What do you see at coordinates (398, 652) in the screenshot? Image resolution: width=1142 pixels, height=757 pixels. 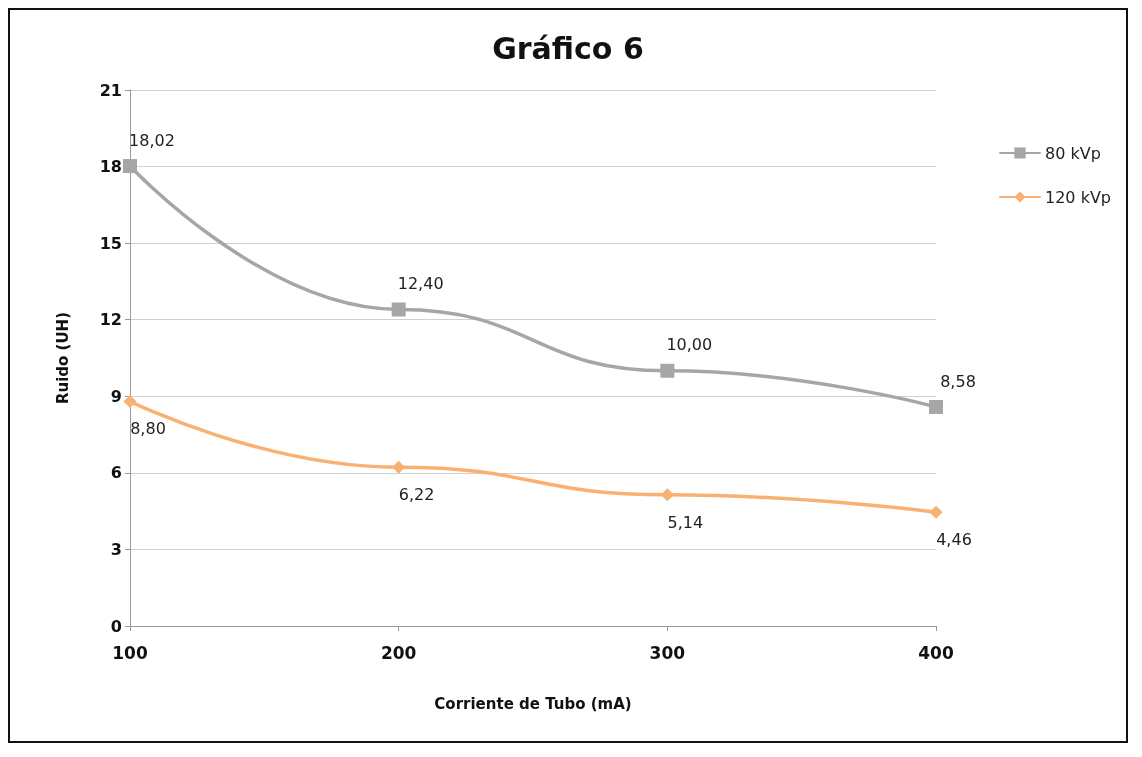 I see `x-tick-label: 200` at bounding box center [398, 652].